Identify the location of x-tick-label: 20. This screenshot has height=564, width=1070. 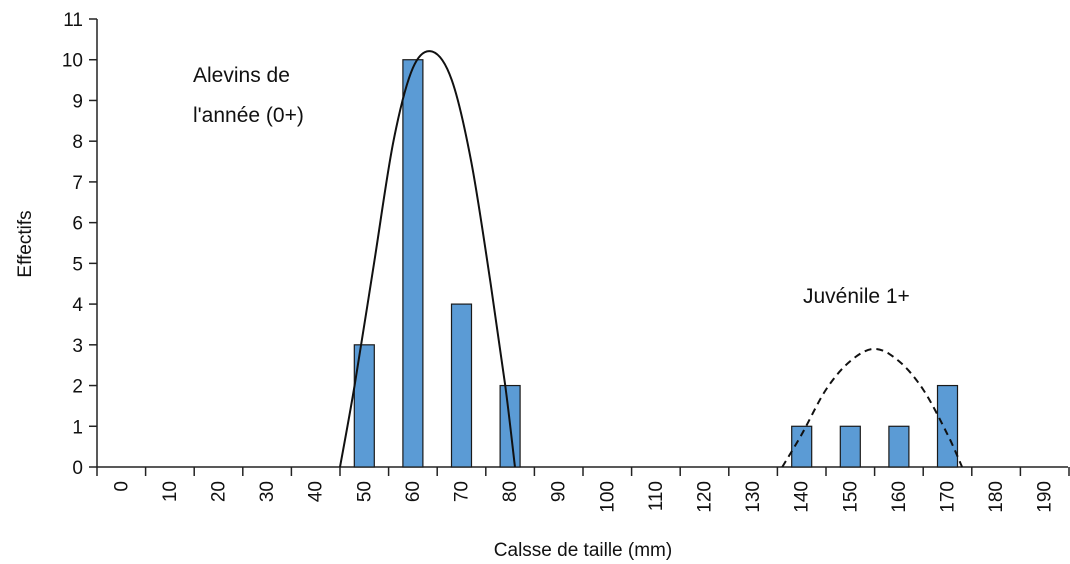
(219, 491).